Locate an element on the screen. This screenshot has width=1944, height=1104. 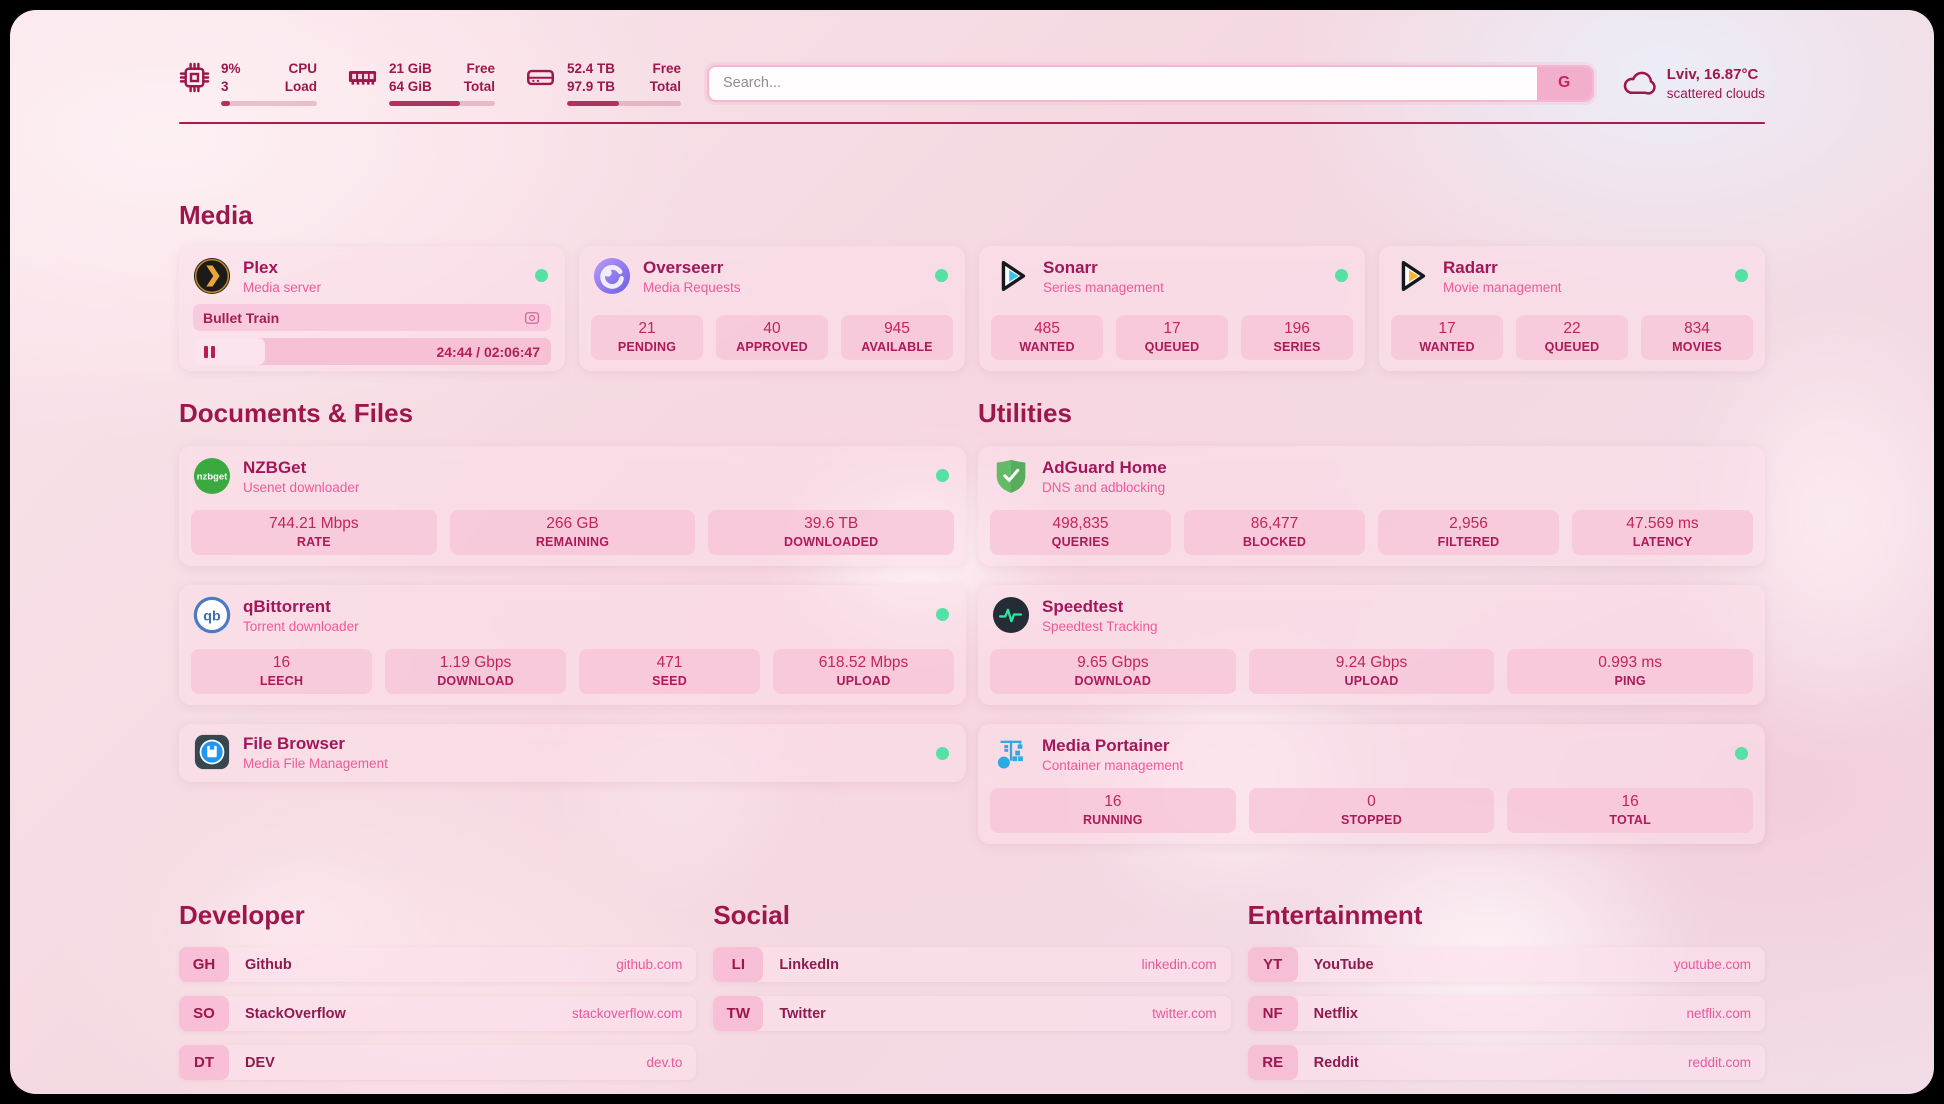
app-description: Media Requests is located at coordinates (692, 287).